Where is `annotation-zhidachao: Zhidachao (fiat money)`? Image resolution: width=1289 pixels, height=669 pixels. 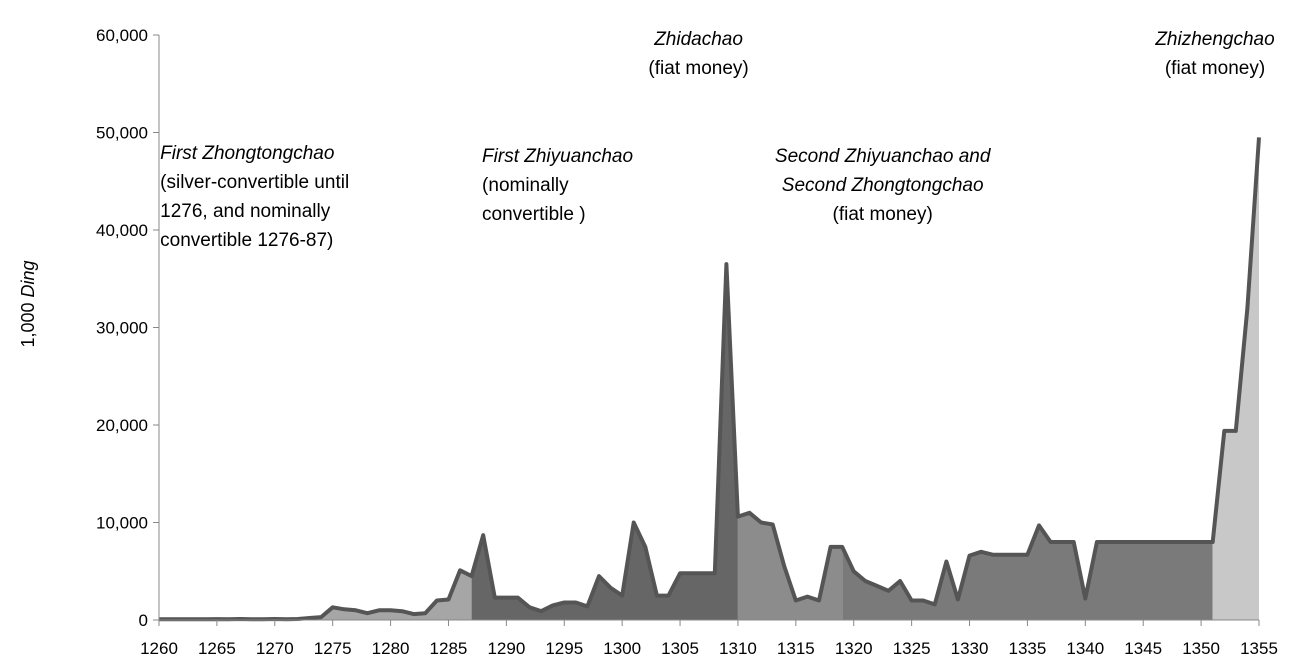 annotation-zhidachao: Zhidachao (fiat money) is located at coordinates (698, 54).